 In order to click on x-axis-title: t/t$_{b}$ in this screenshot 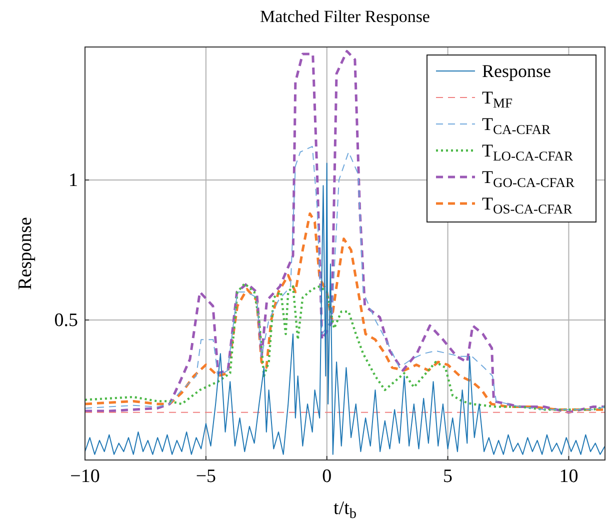, I will do `click(345, 510)`.